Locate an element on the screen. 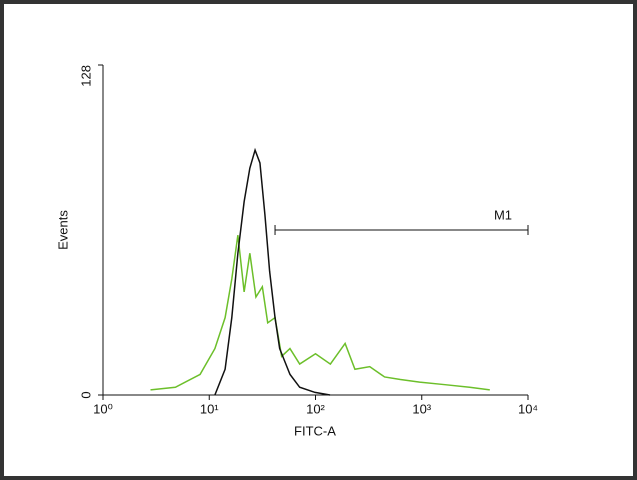 The width and height of the screenshot is (637, 480). x-tick-label: 10⁰ is located at coordinates (103, 408).